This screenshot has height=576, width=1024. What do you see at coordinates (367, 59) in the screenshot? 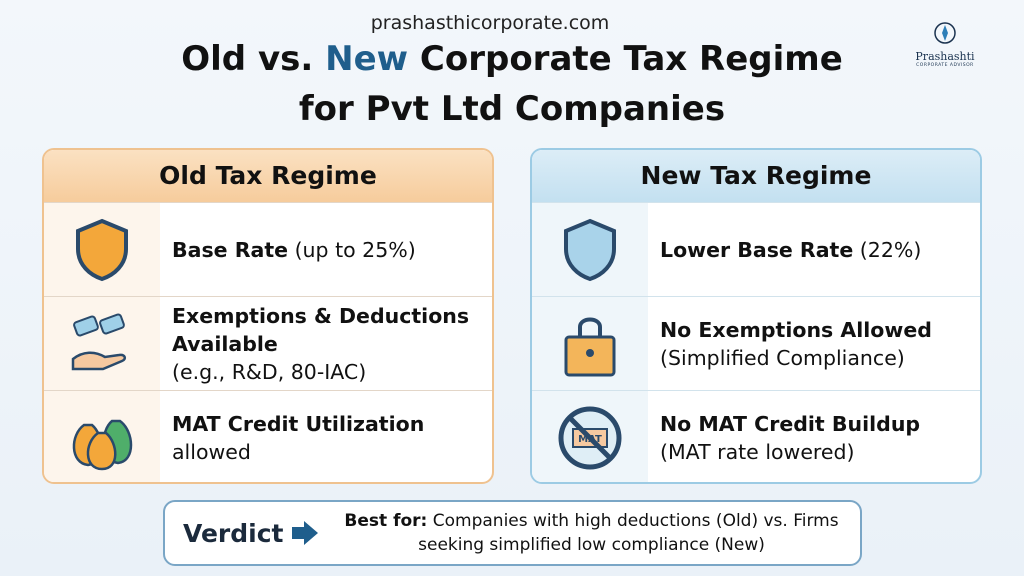
I see `title-highlight: New` at bounding box center [367, 59].